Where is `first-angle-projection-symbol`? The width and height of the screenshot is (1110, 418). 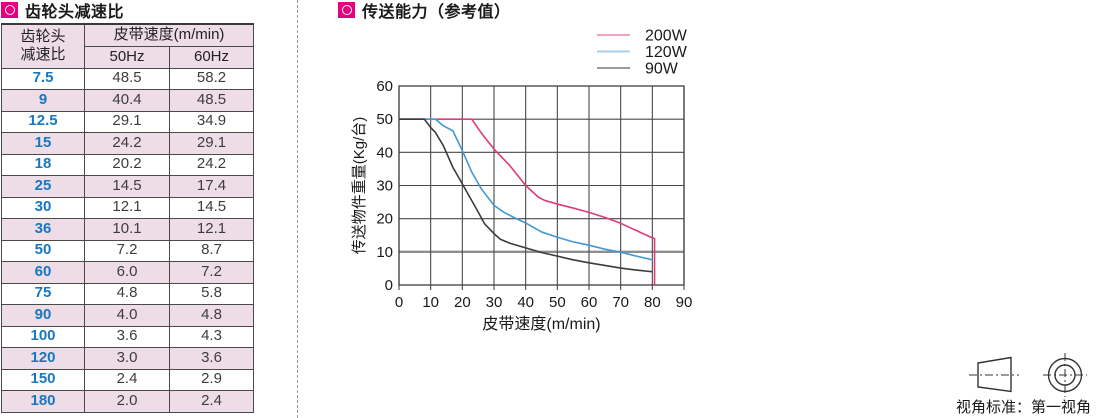 first-angle-projection-symbol is located at coordinates (1028, 375).